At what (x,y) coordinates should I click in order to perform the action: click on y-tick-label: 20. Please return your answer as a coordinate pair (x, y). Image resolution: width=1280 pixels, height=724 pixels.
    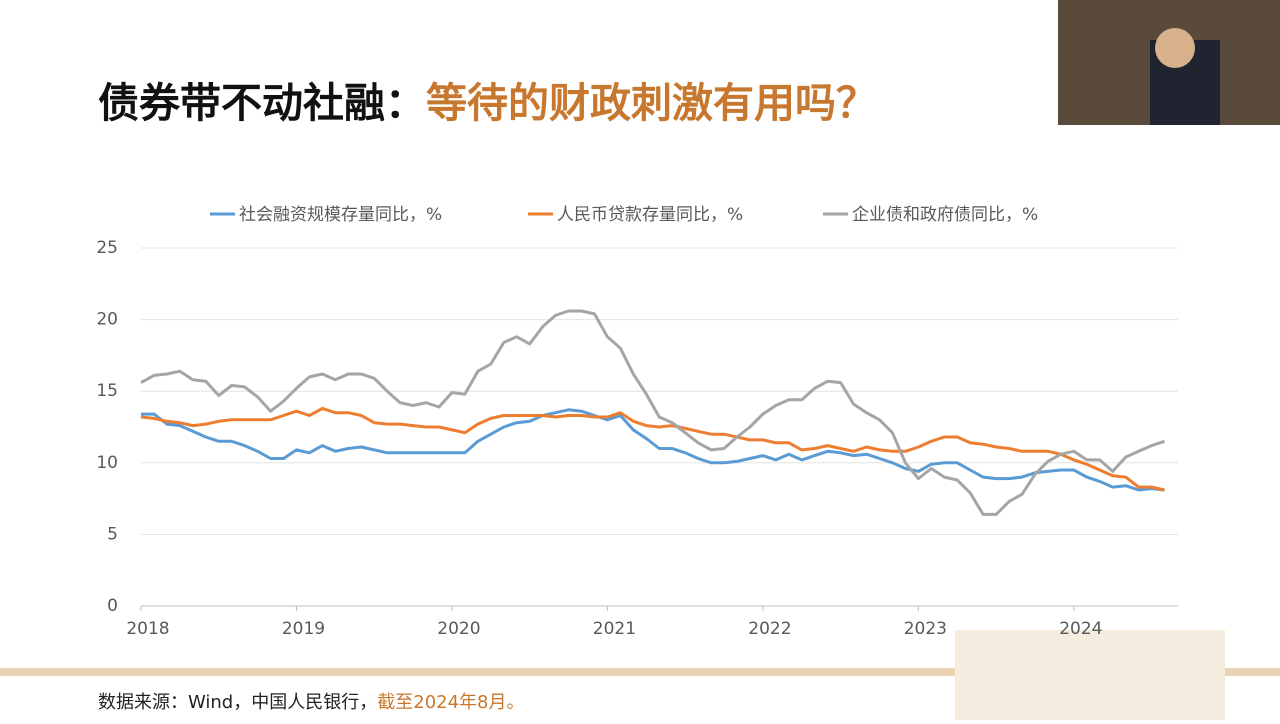
    Looking at the image, I should click on (107, 320).